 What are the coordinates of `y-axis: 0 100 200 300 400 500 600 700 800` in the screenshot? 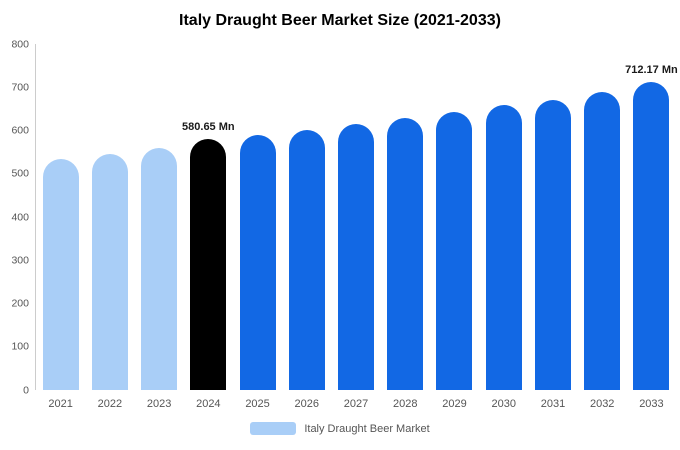 It's located at (21, 217).